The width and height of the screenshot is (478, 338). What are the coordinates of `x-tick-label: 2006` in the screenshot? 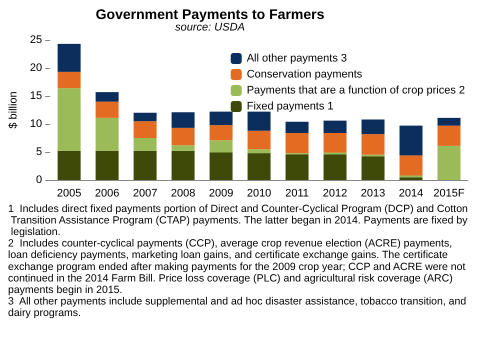 It's located at (107, 194).